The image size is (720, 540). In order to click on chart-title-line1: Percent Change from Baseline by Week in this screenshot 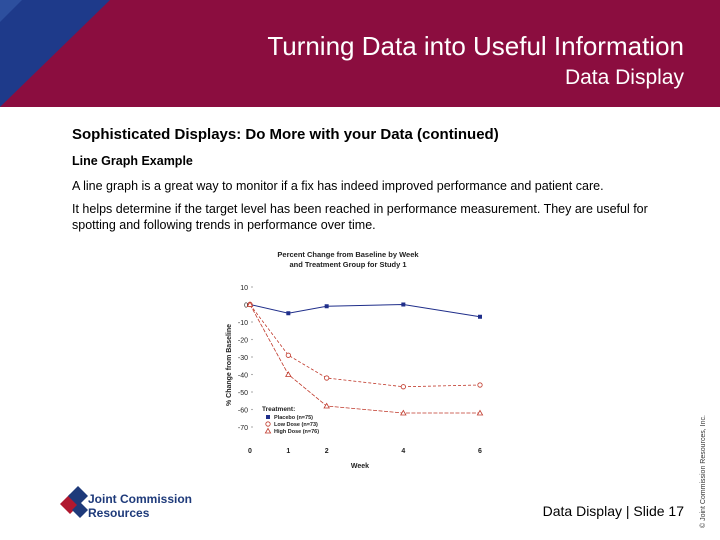, I will do `click(348, 254)`.